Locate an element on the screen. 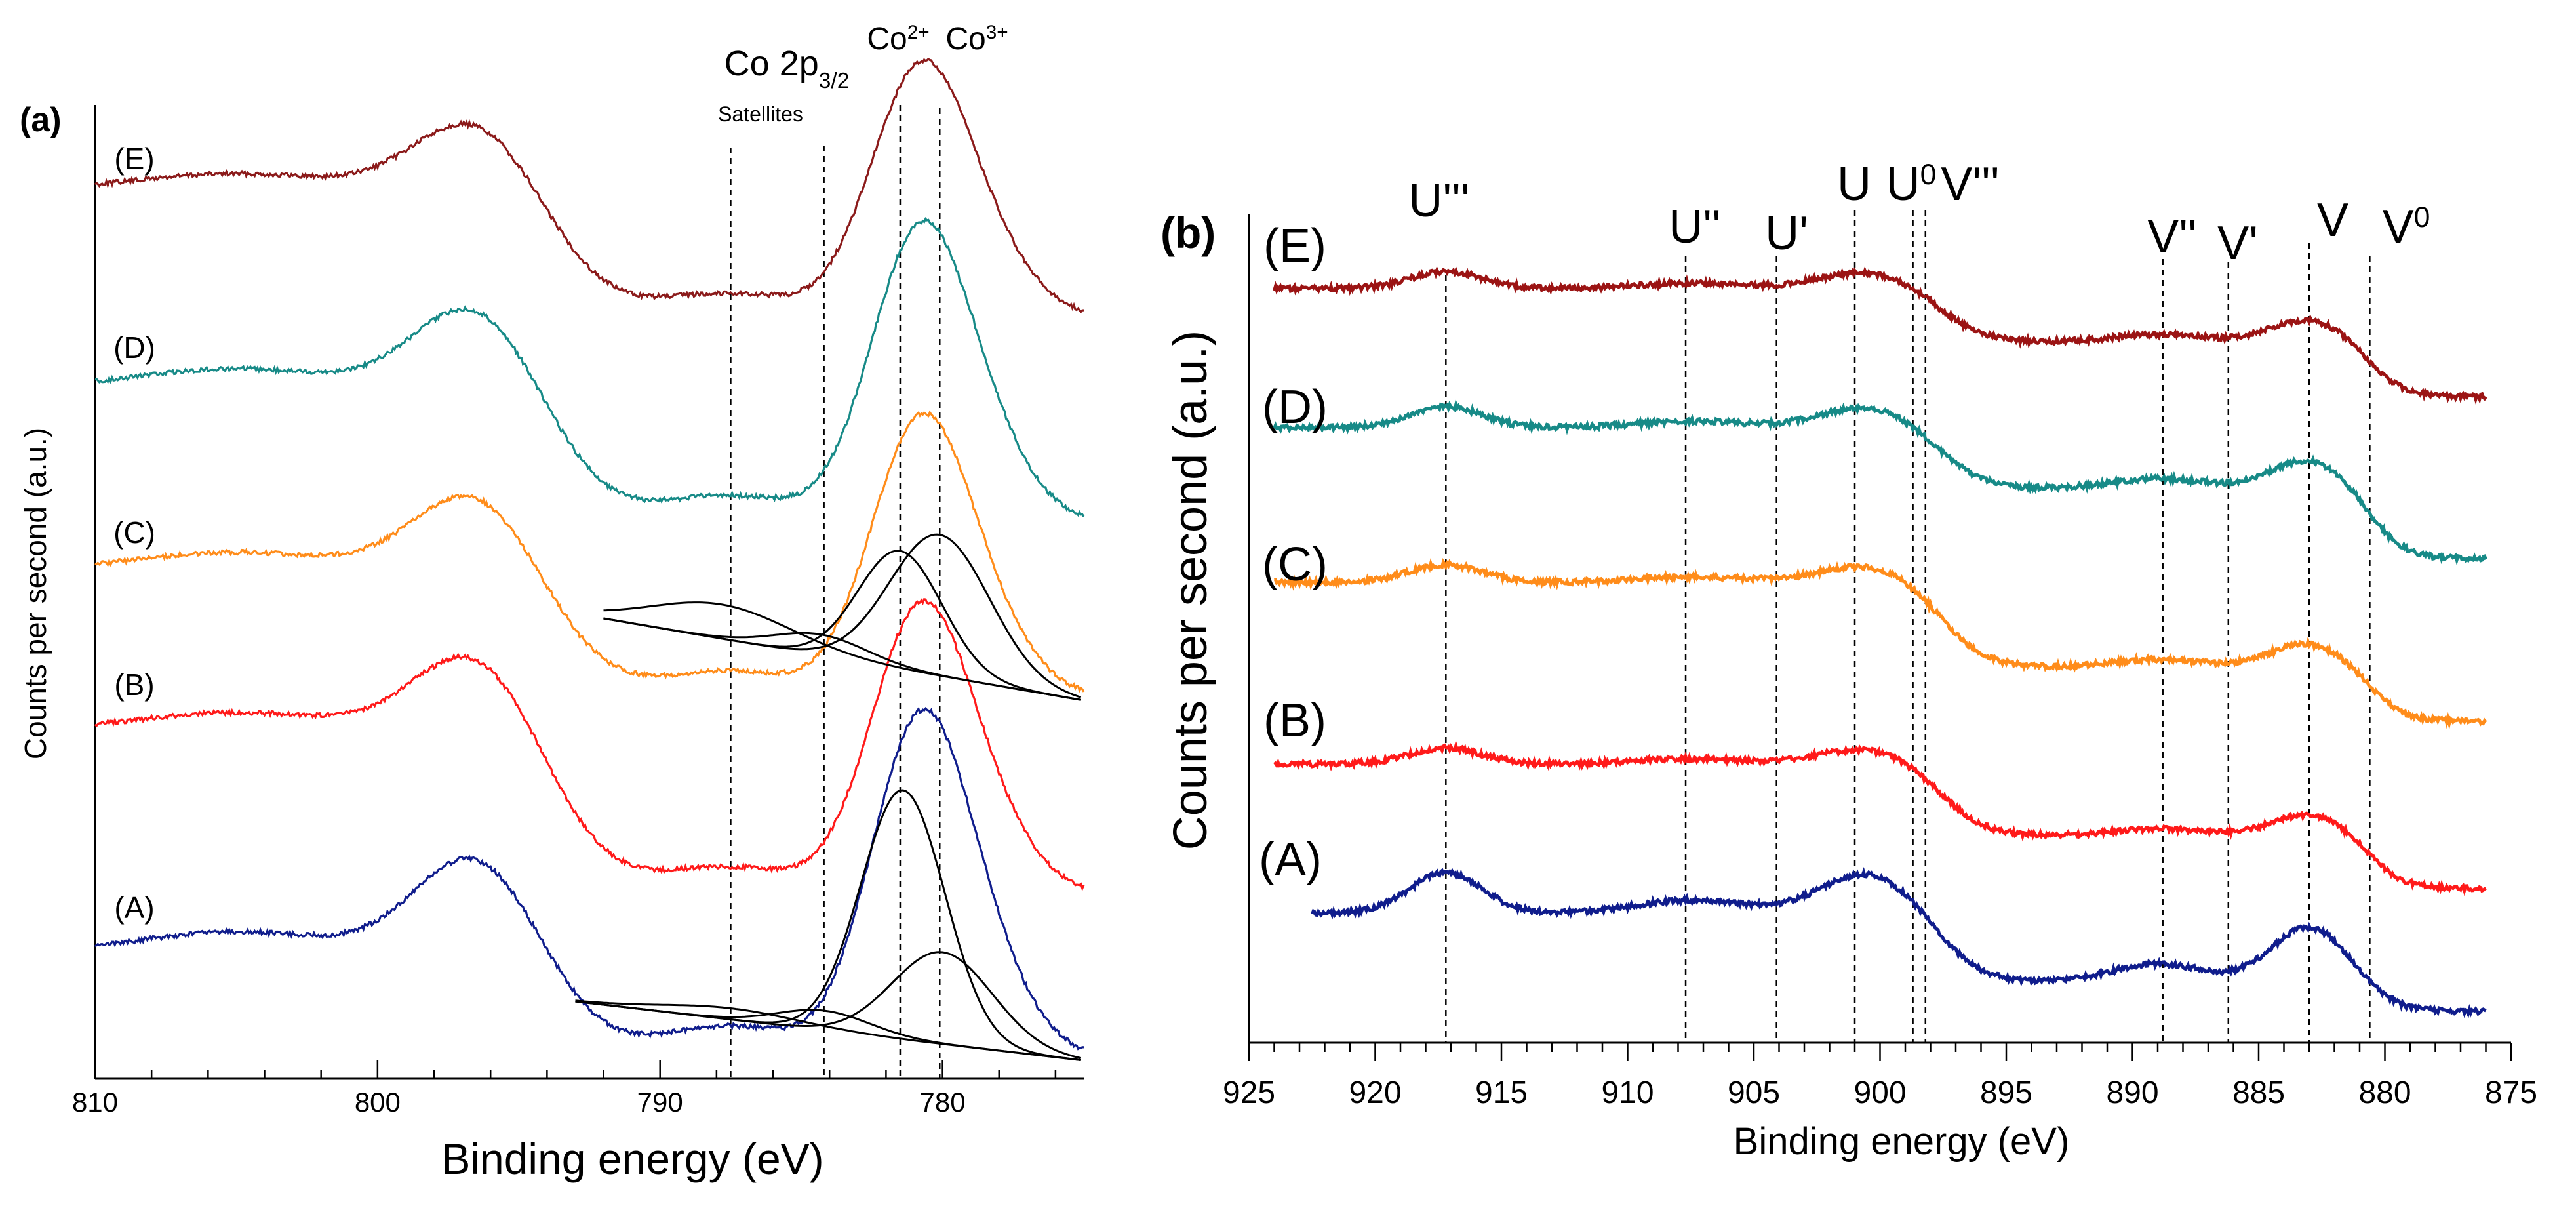 The image size is (2576, 1206). panel-b-x-tick-label: 885 is located at coordinates (2258, 1093).